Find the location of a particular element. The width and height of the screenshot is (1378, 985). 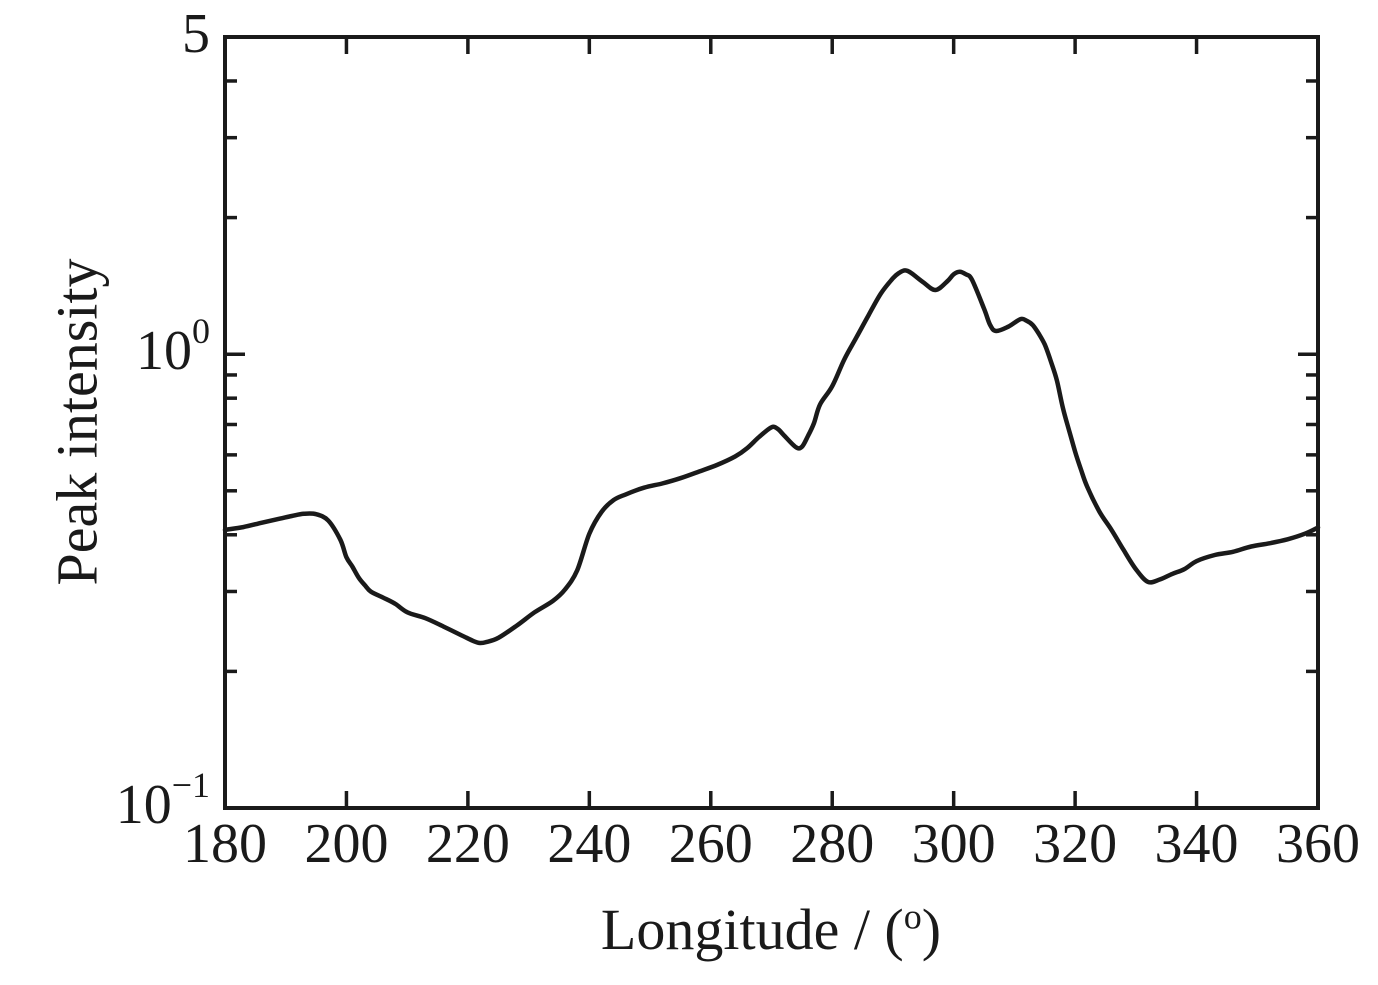

y-tick-label: 5 is located at coordinates (196, 34).